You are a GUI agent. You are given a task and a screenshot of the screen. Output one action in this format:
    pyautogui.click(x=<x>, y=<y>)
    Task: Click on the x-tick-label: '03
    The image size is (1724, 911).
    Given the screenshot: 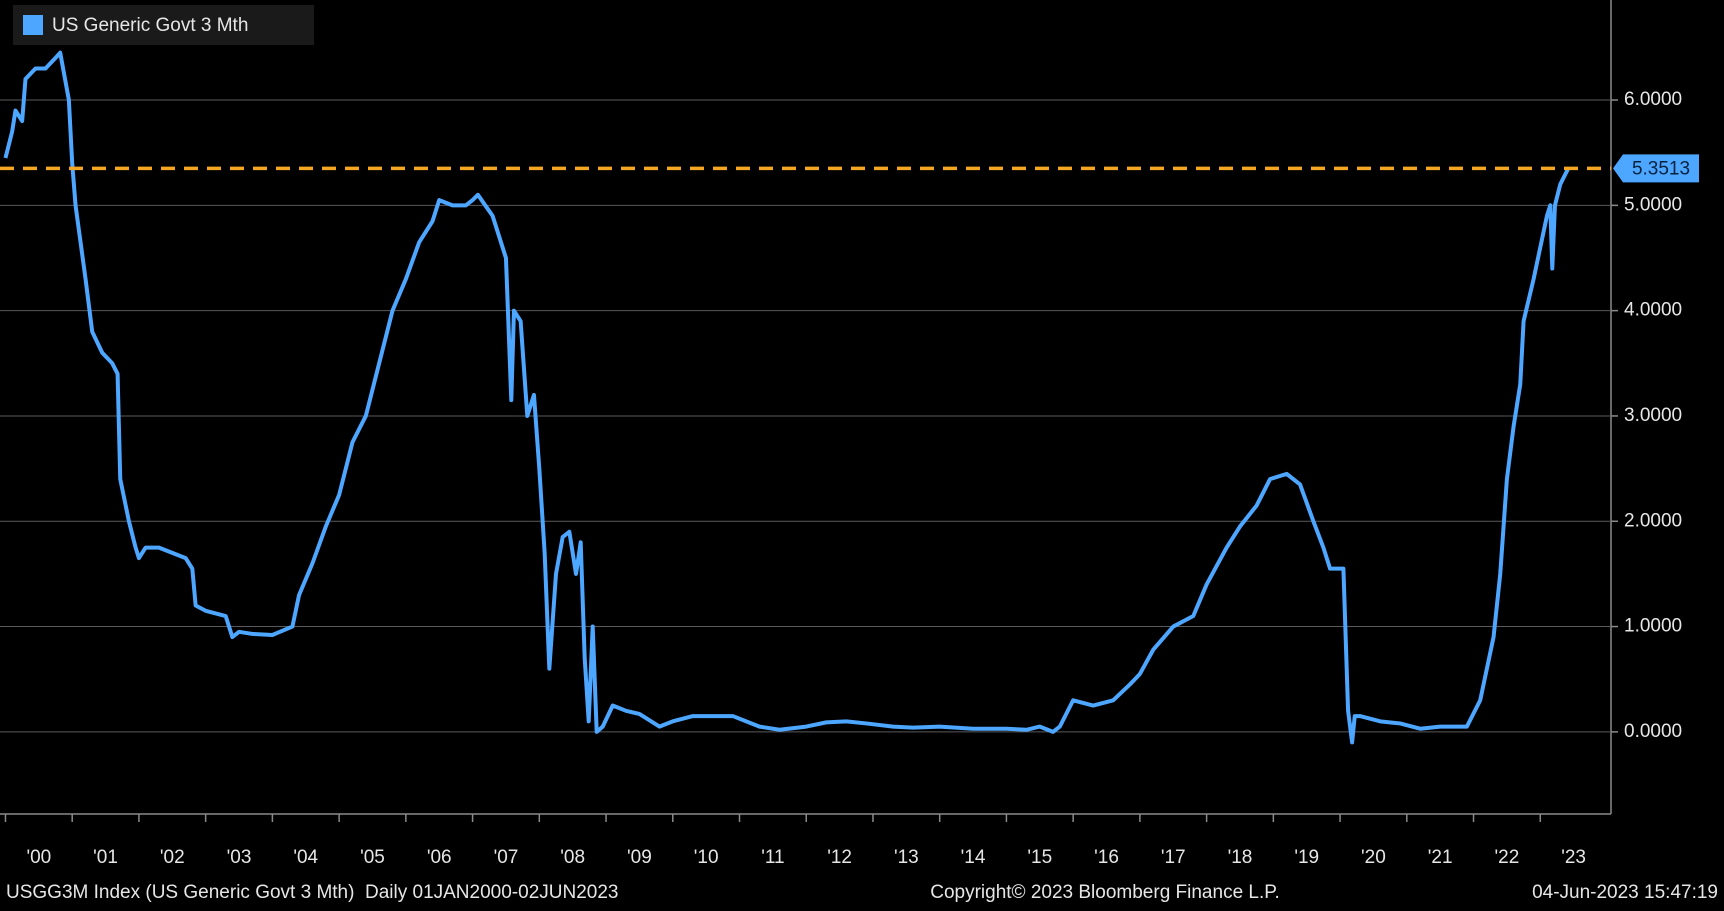 What is the action you would take?
    pyautogui.click(x=239, y=857)
    